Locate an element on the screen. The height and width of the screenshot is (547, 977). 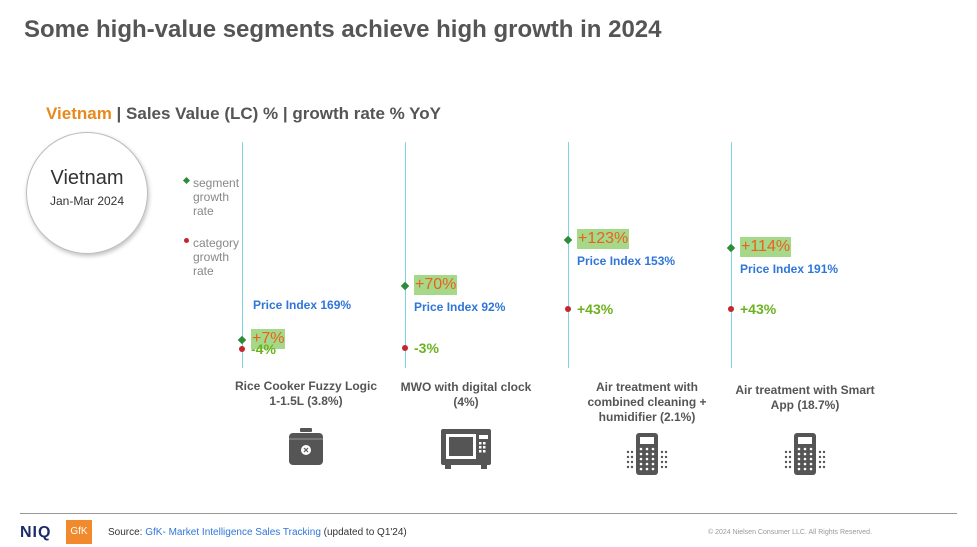
legend-segment-marker is located at coordinates (186, 180).